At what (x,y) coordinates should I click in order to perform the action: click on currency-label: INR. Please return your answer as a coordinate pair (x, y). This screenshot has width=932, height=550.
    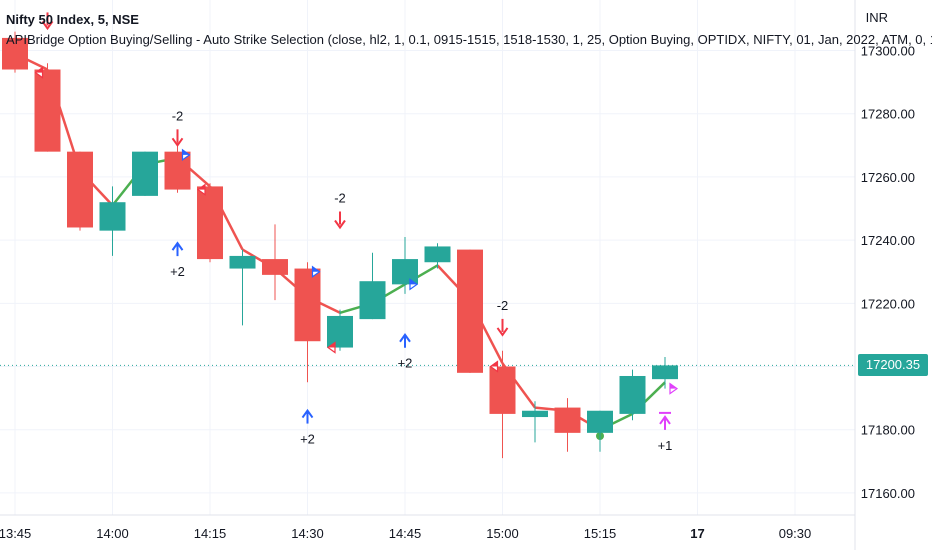
    Looking at the image, I should click on (876, 17).